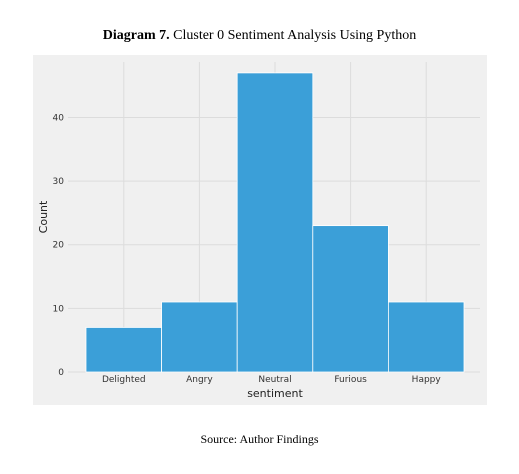 This screenshot has height=474, width=519. I want to click on x-tick-label-angry: Angry, so click(199, 380).